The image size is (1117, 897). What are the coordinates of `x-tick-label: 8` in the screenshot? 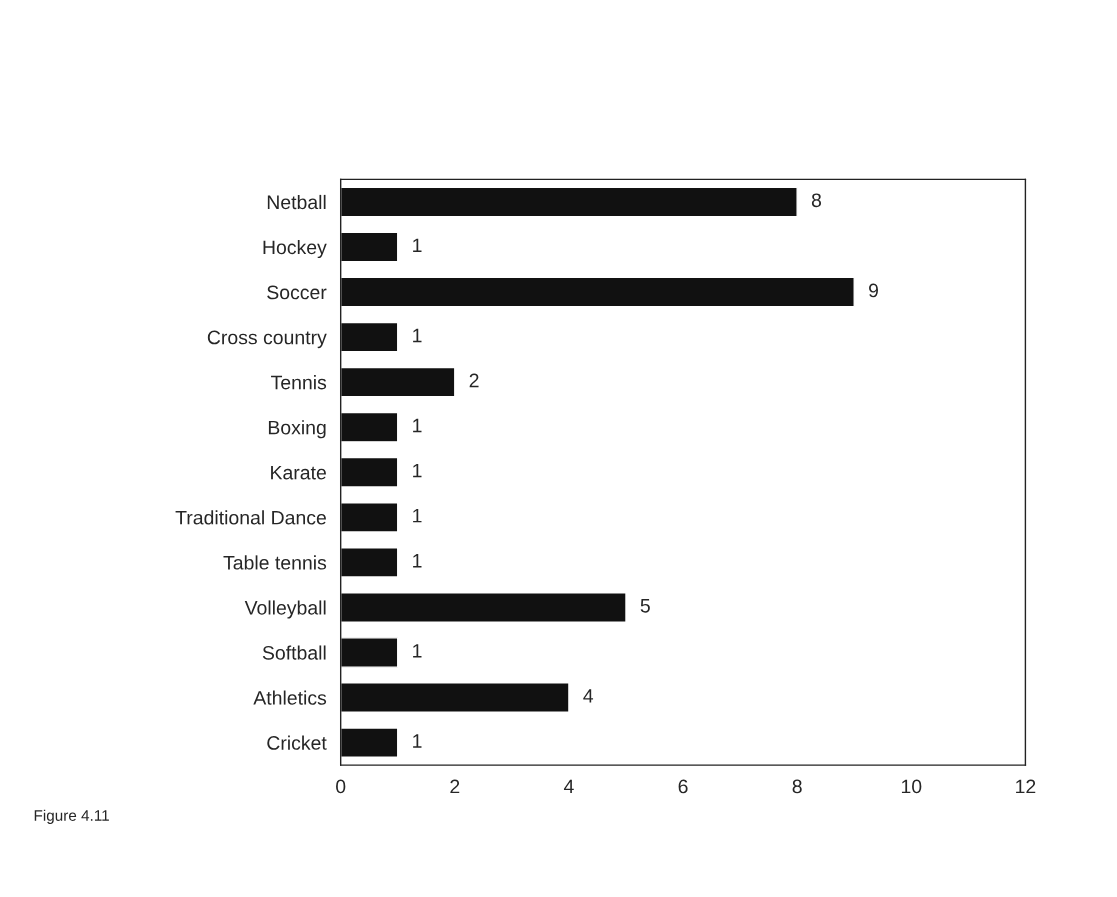 It's located at (797, 786).